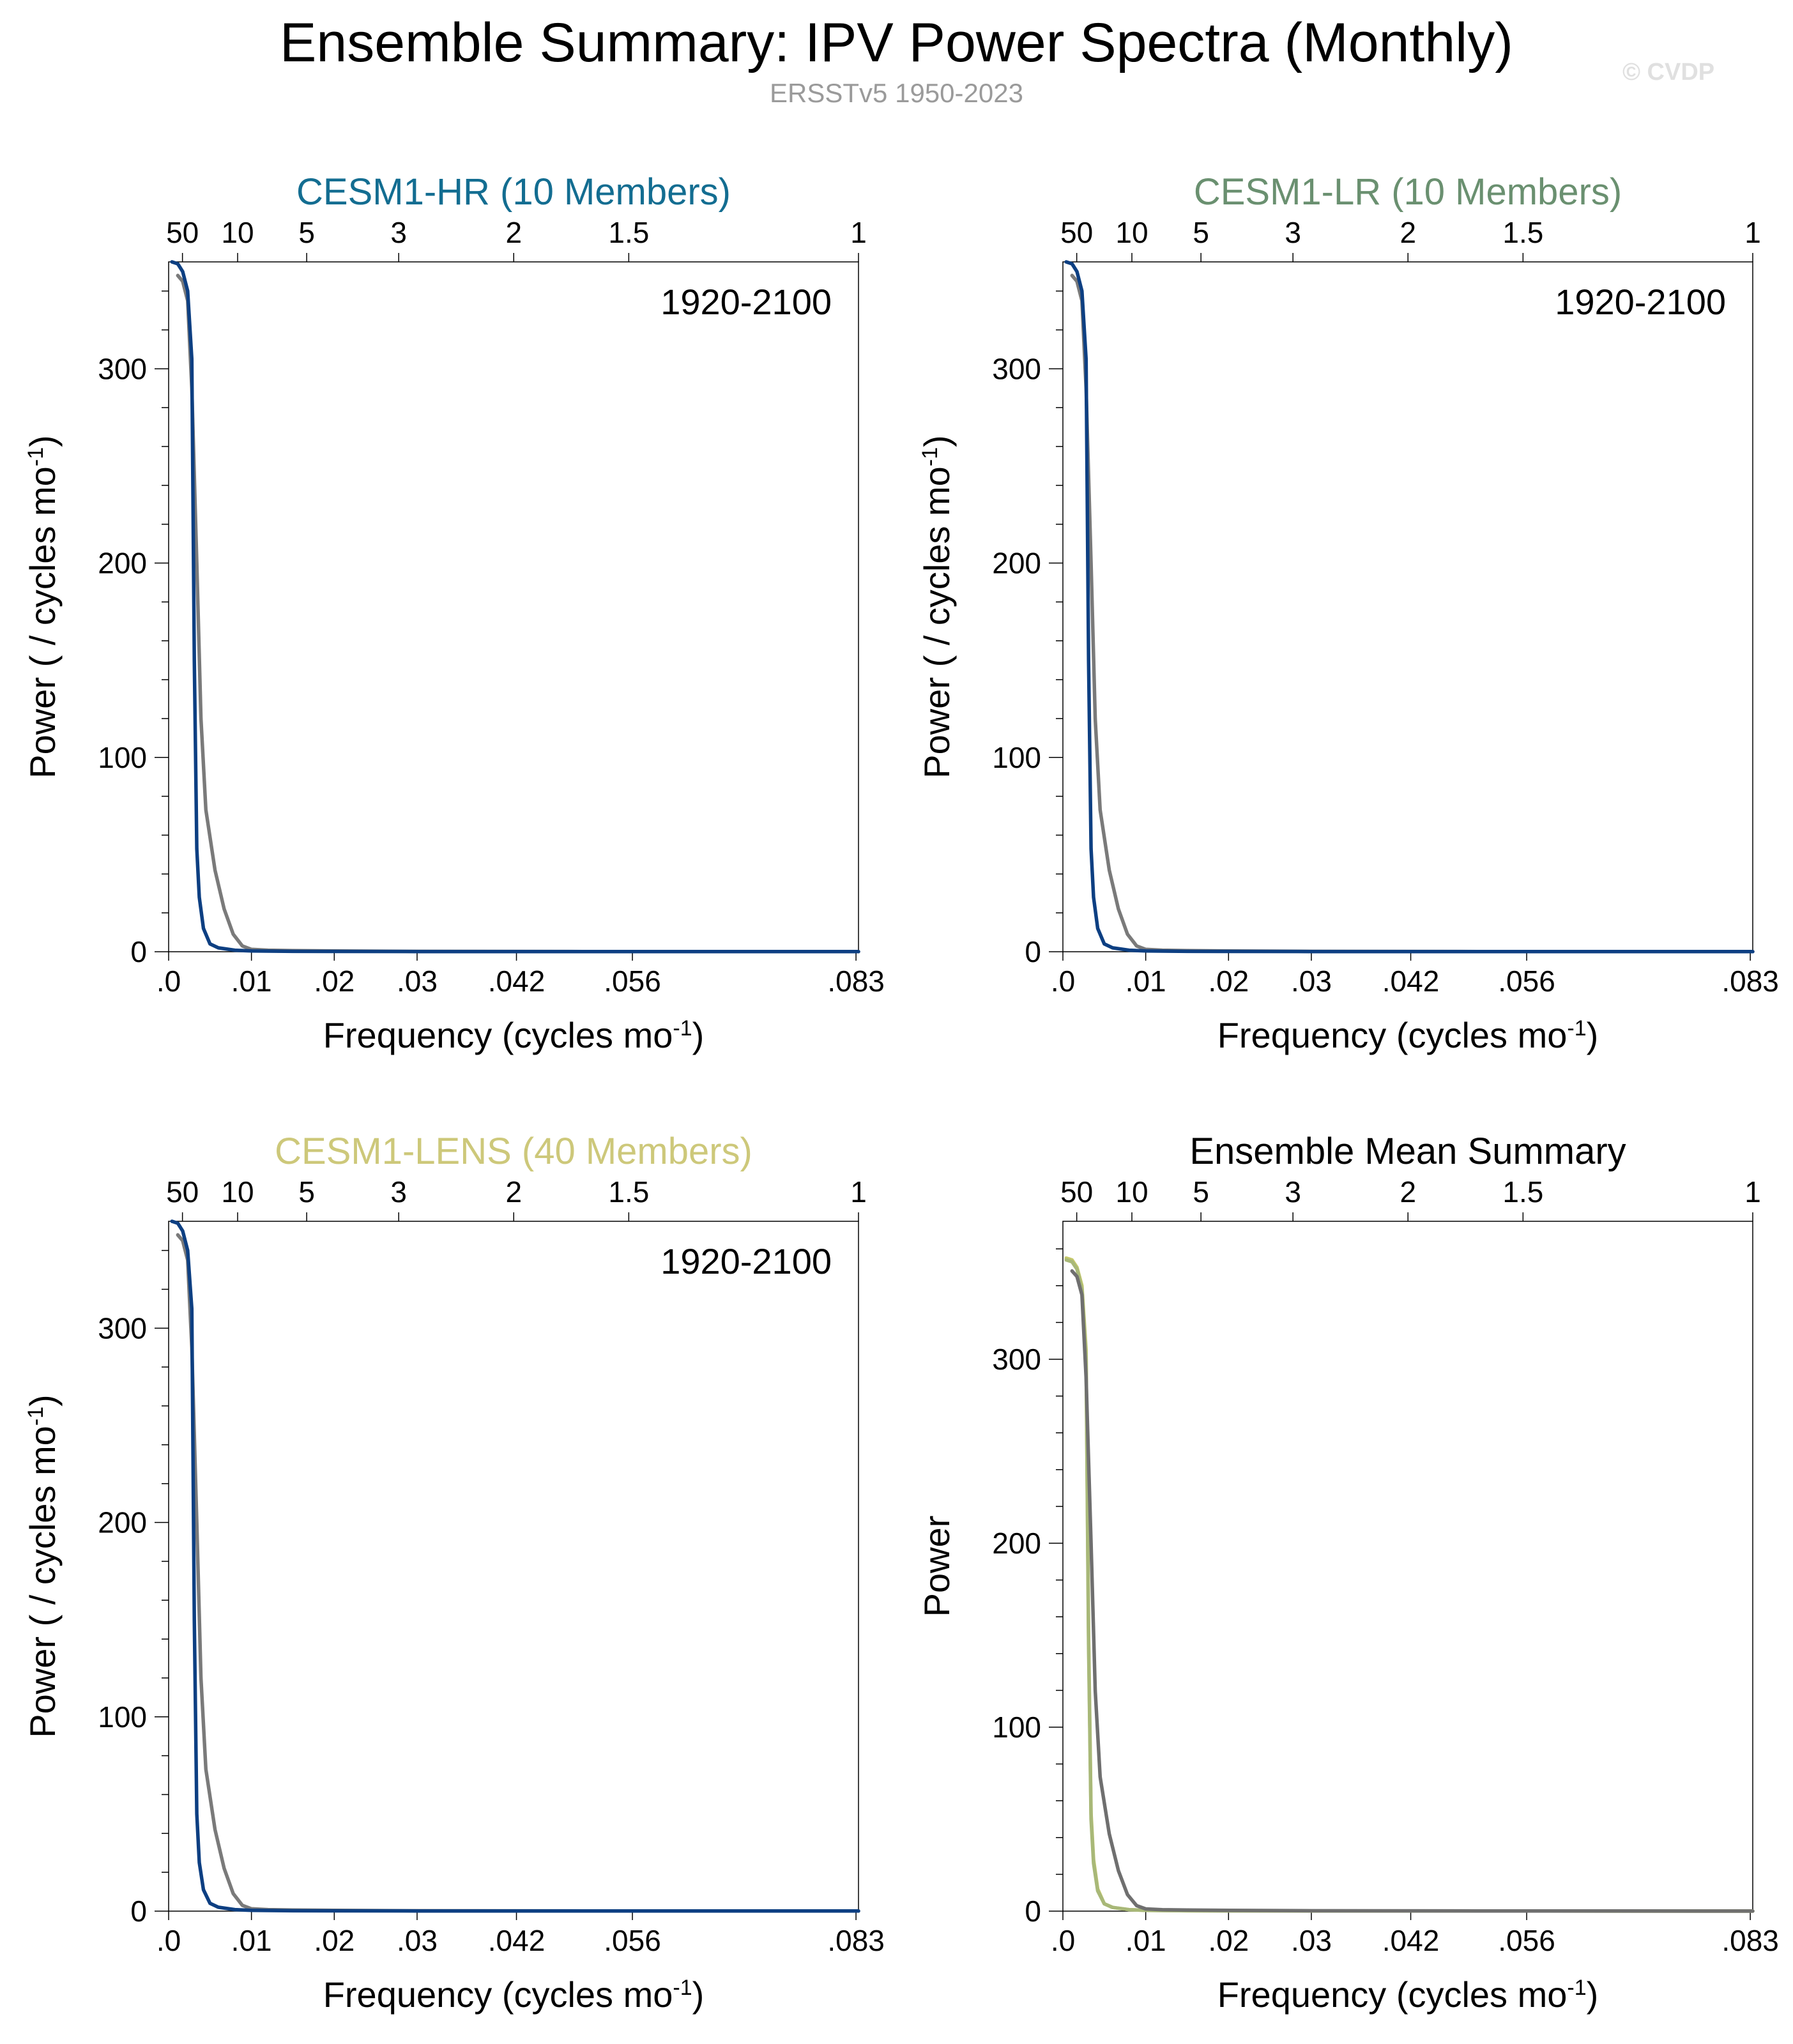 The height and width of the screenshot is (2044, 1793). What do you see at coordinates (1408, 192) in the screenshot?
I see `panel-title: CESM1-LR (10 Members)` at bounding box center [1408, 192].